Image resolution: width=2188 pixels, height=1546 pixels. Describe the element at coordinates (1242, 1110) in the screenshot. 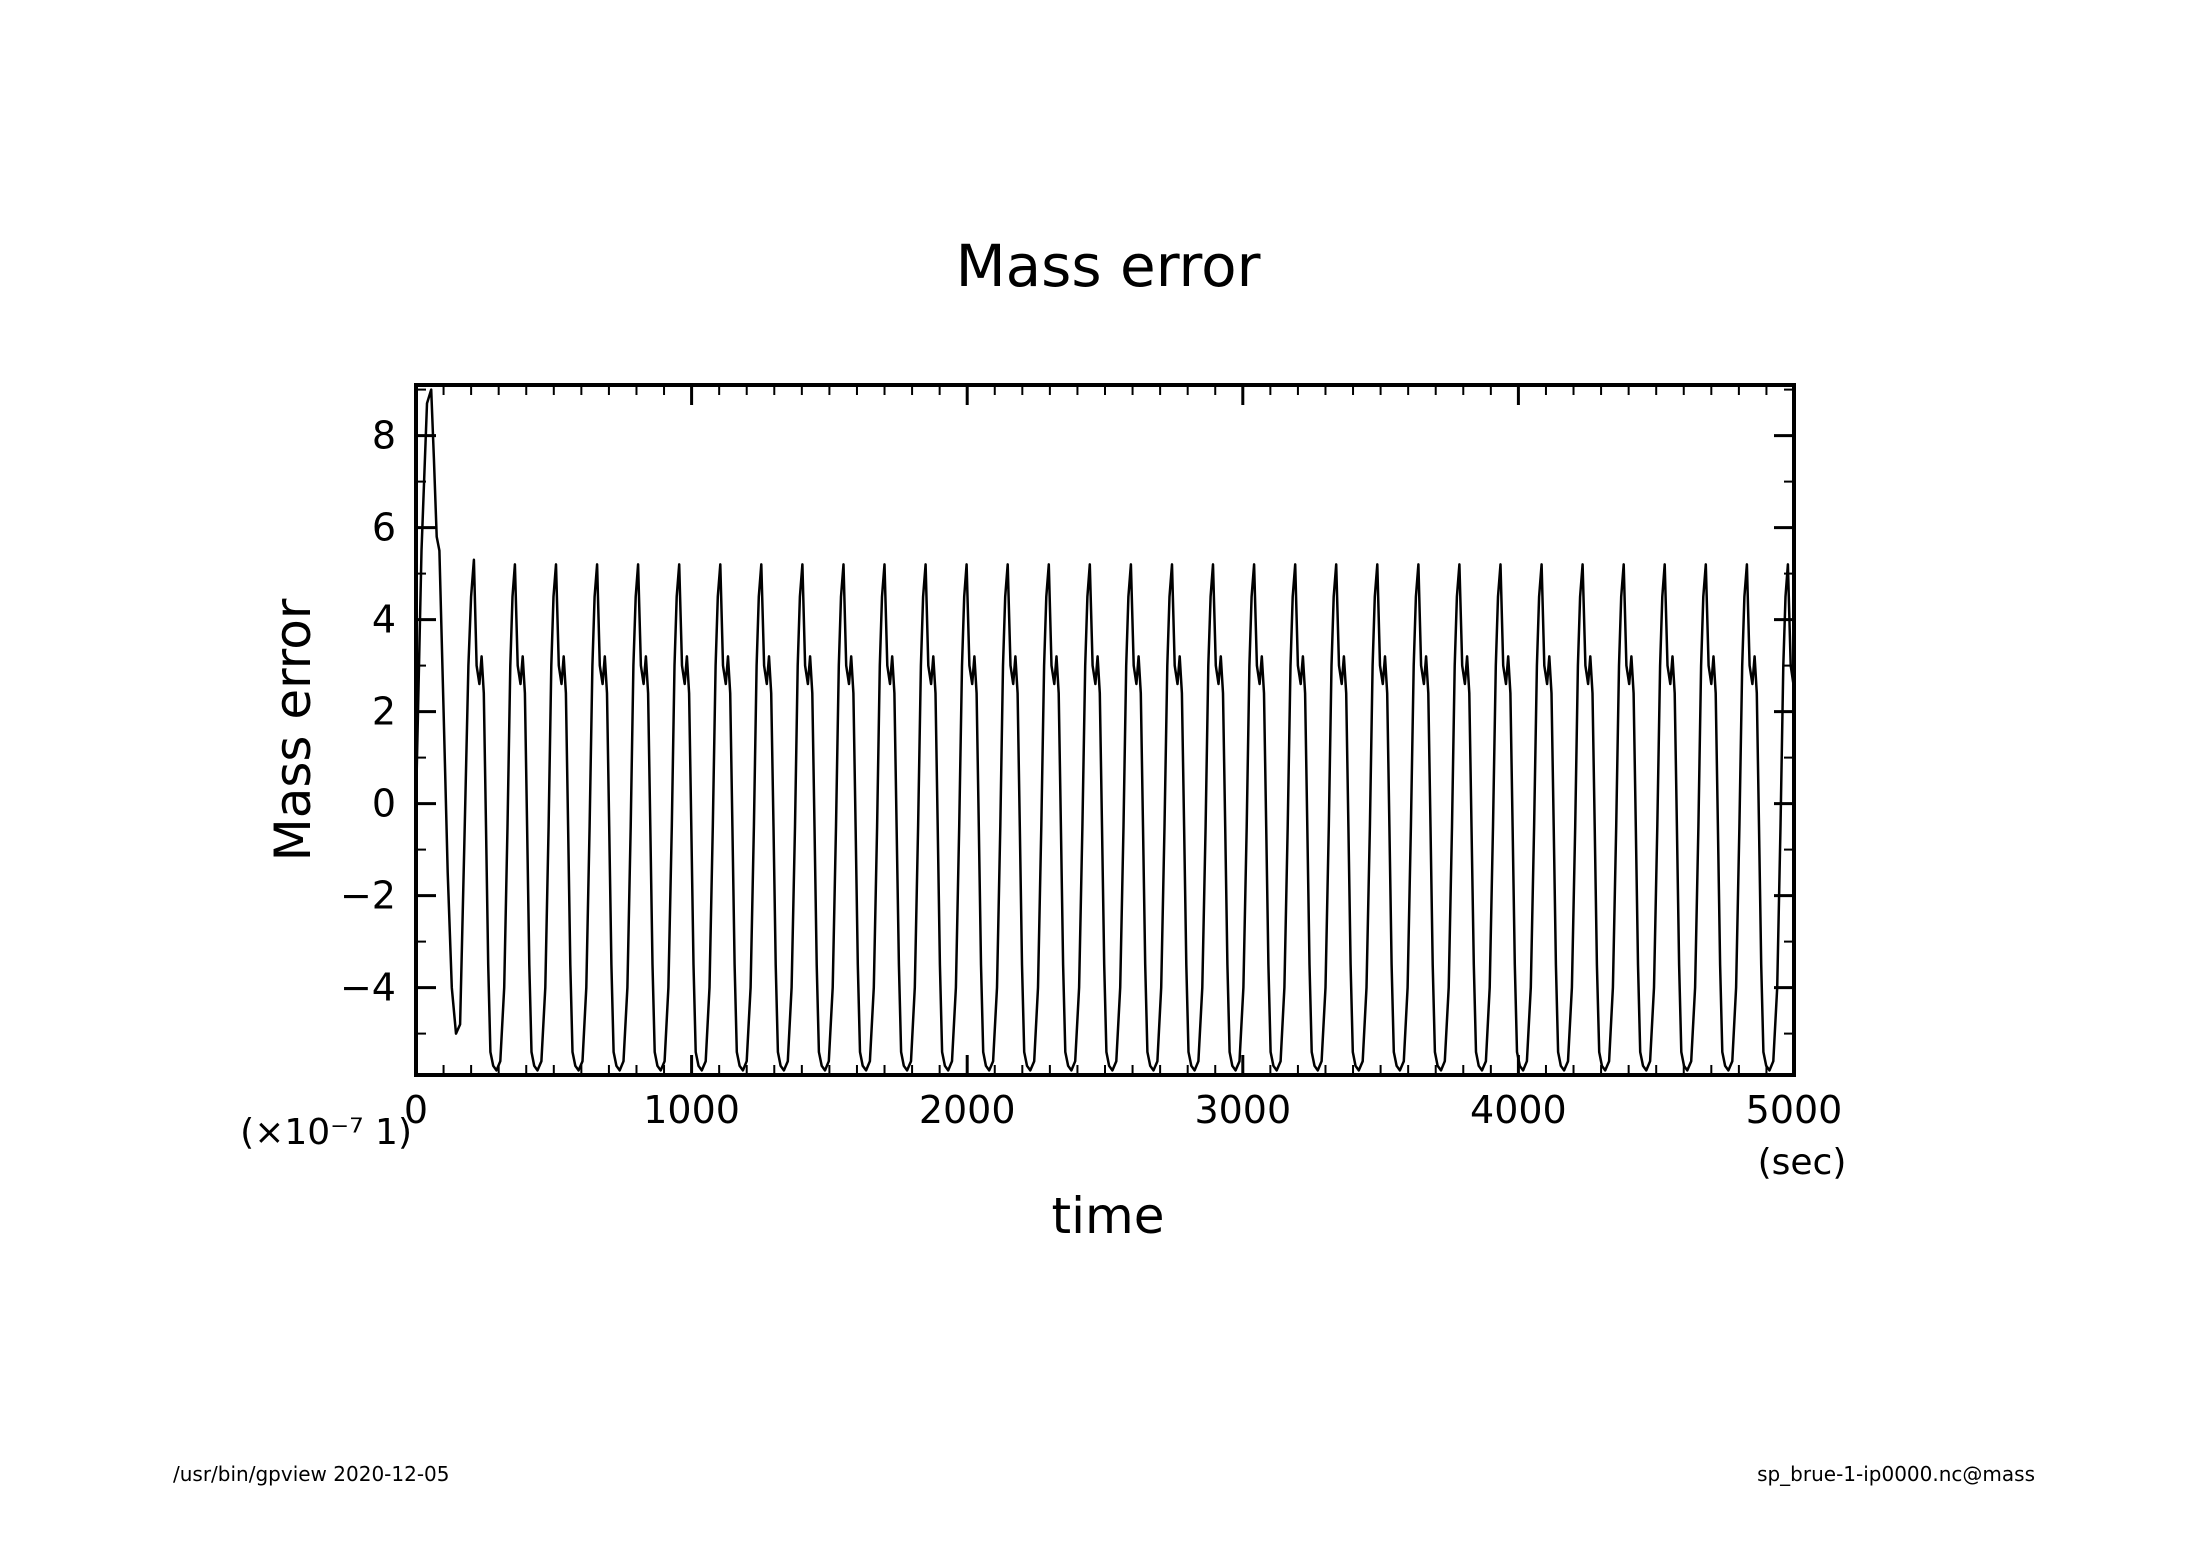

I see `x-tick-label: 3000` at that location.